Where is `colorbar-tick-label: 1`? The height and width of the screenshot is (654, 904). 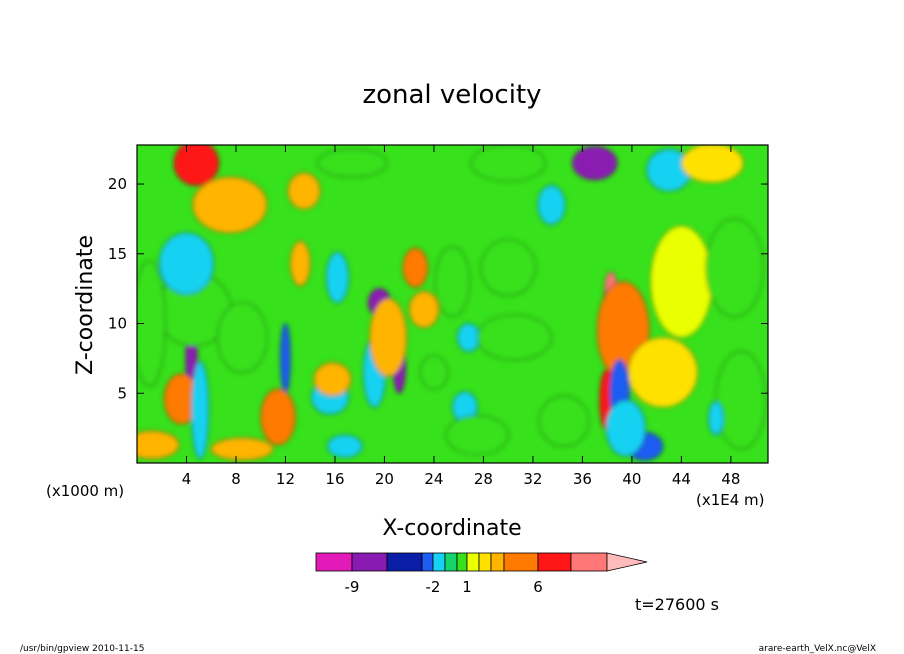
colorbar-tick-label: 1 is located at coordinates (467, 587).